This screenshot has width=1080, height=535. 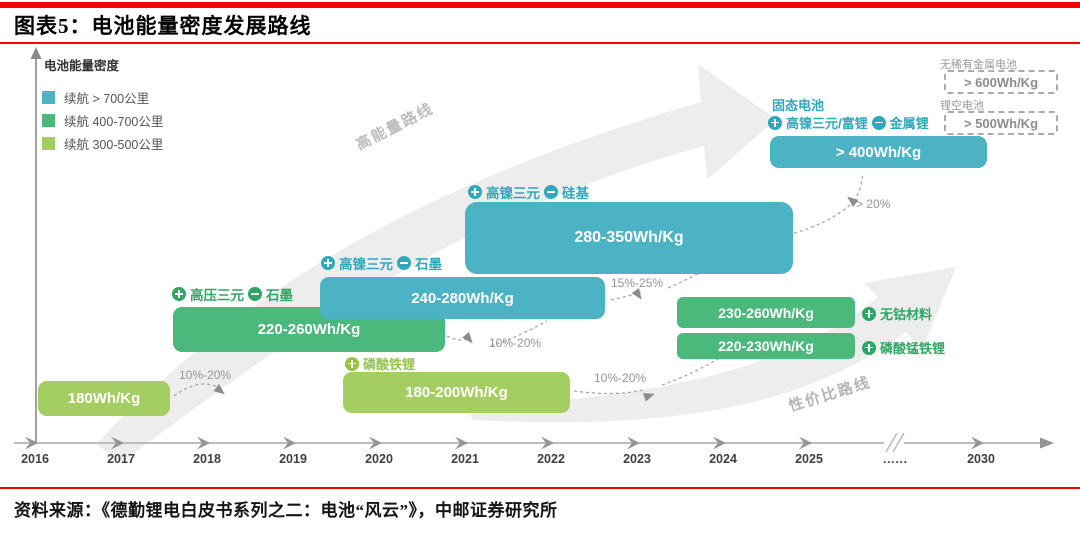 I want to click on legend-label: 续航 400-700公里, so click(x=114, y=122).